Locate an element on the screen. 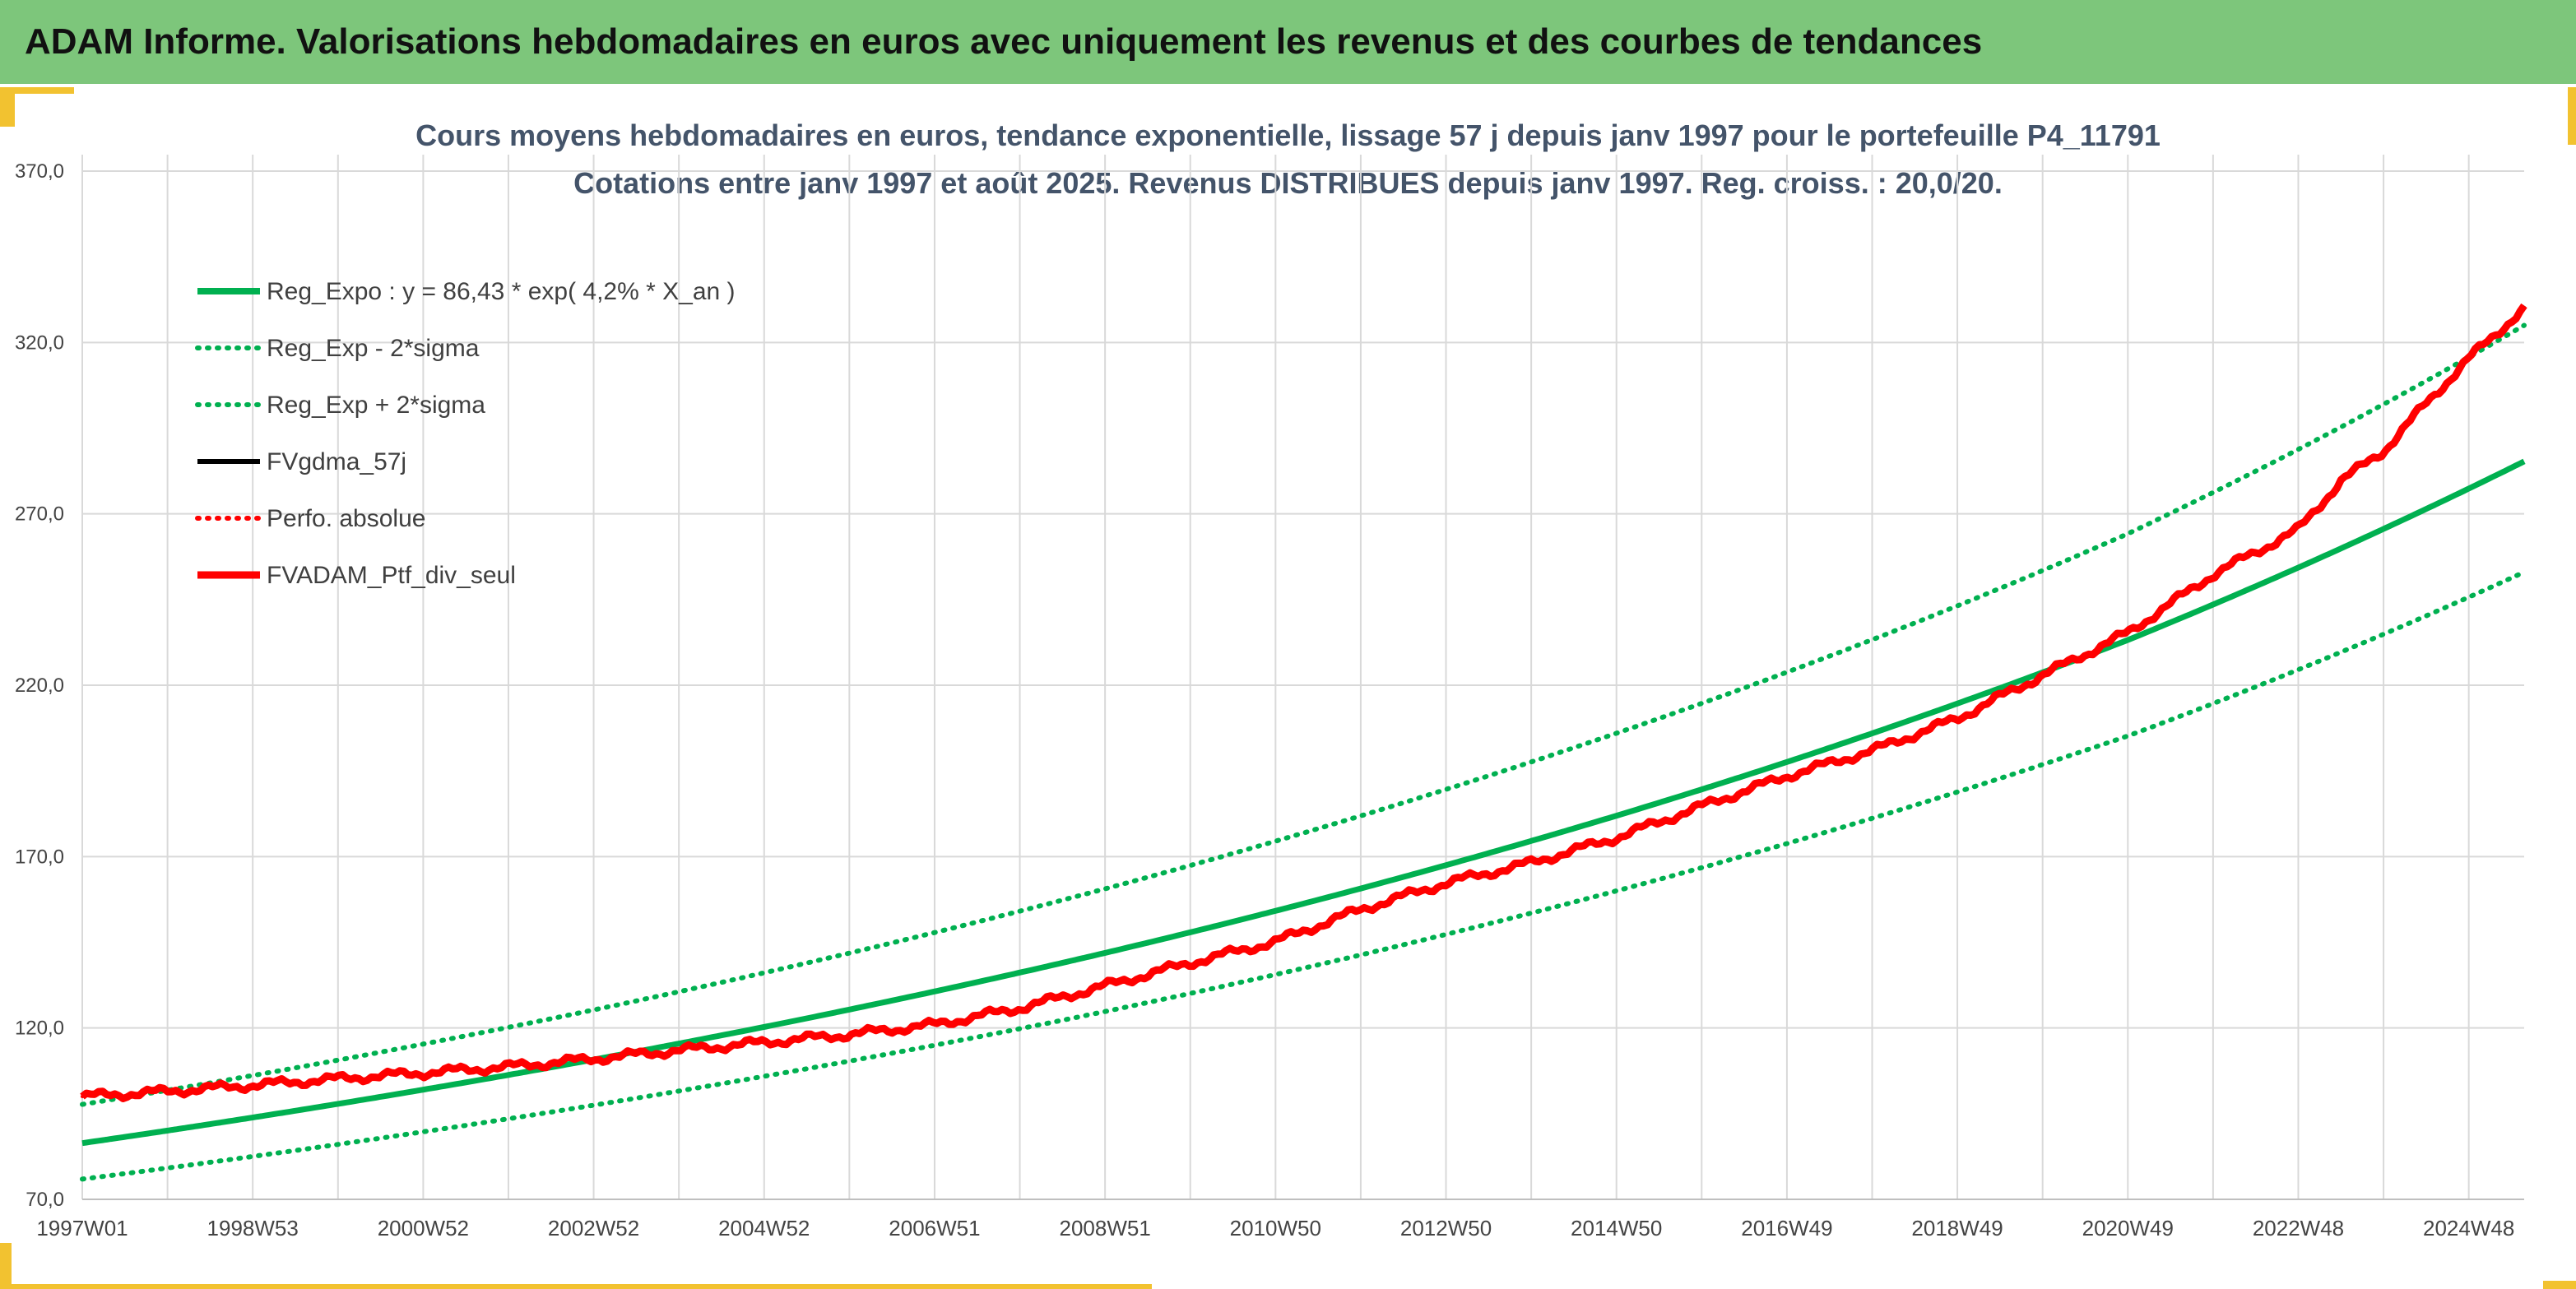 The image size is (2576, 1289). y-tick-label: 320,0 is located at coordinates (40, 343).